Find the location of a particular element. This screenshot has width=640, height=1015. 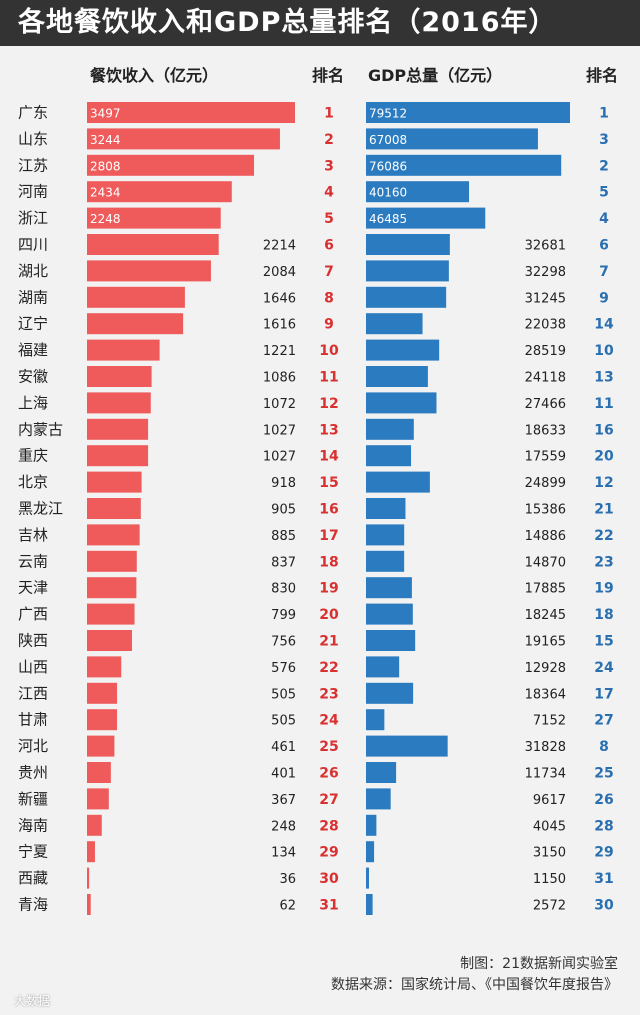

province-label: 新疆 is located at coordinates (33, 799).